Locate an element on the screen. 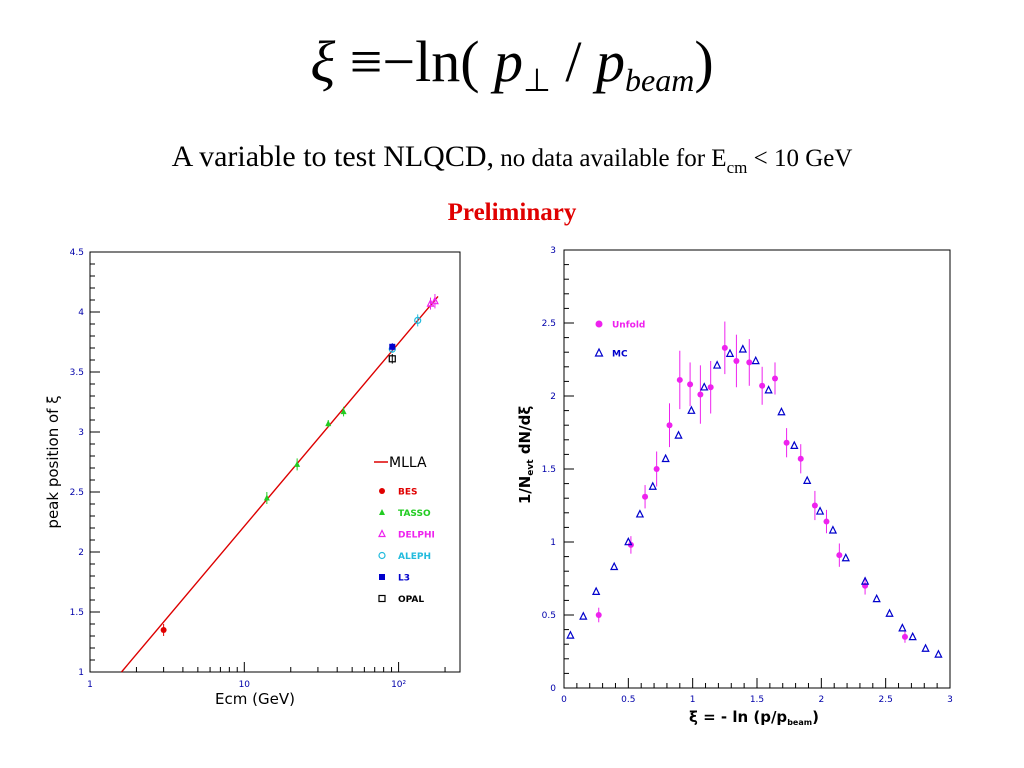 Image resolution: width=1024 pixels, height=768 pixels. x-tick-label: 1.5 is located at coordinates (757, 700).